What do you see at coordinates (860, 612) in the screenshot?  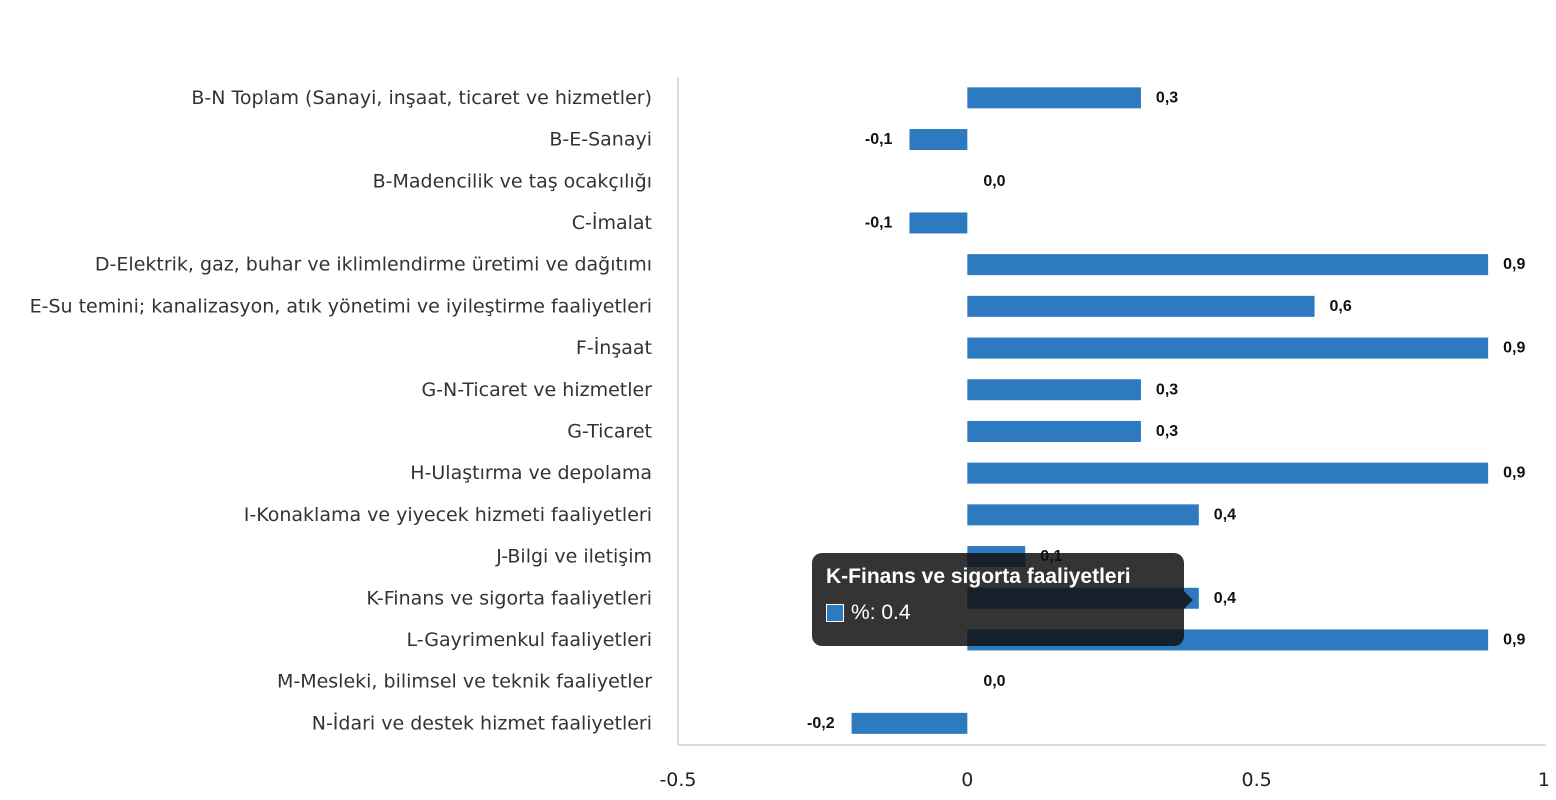 I see `tooltip-series-name: %` at bounding box center [860, 612].